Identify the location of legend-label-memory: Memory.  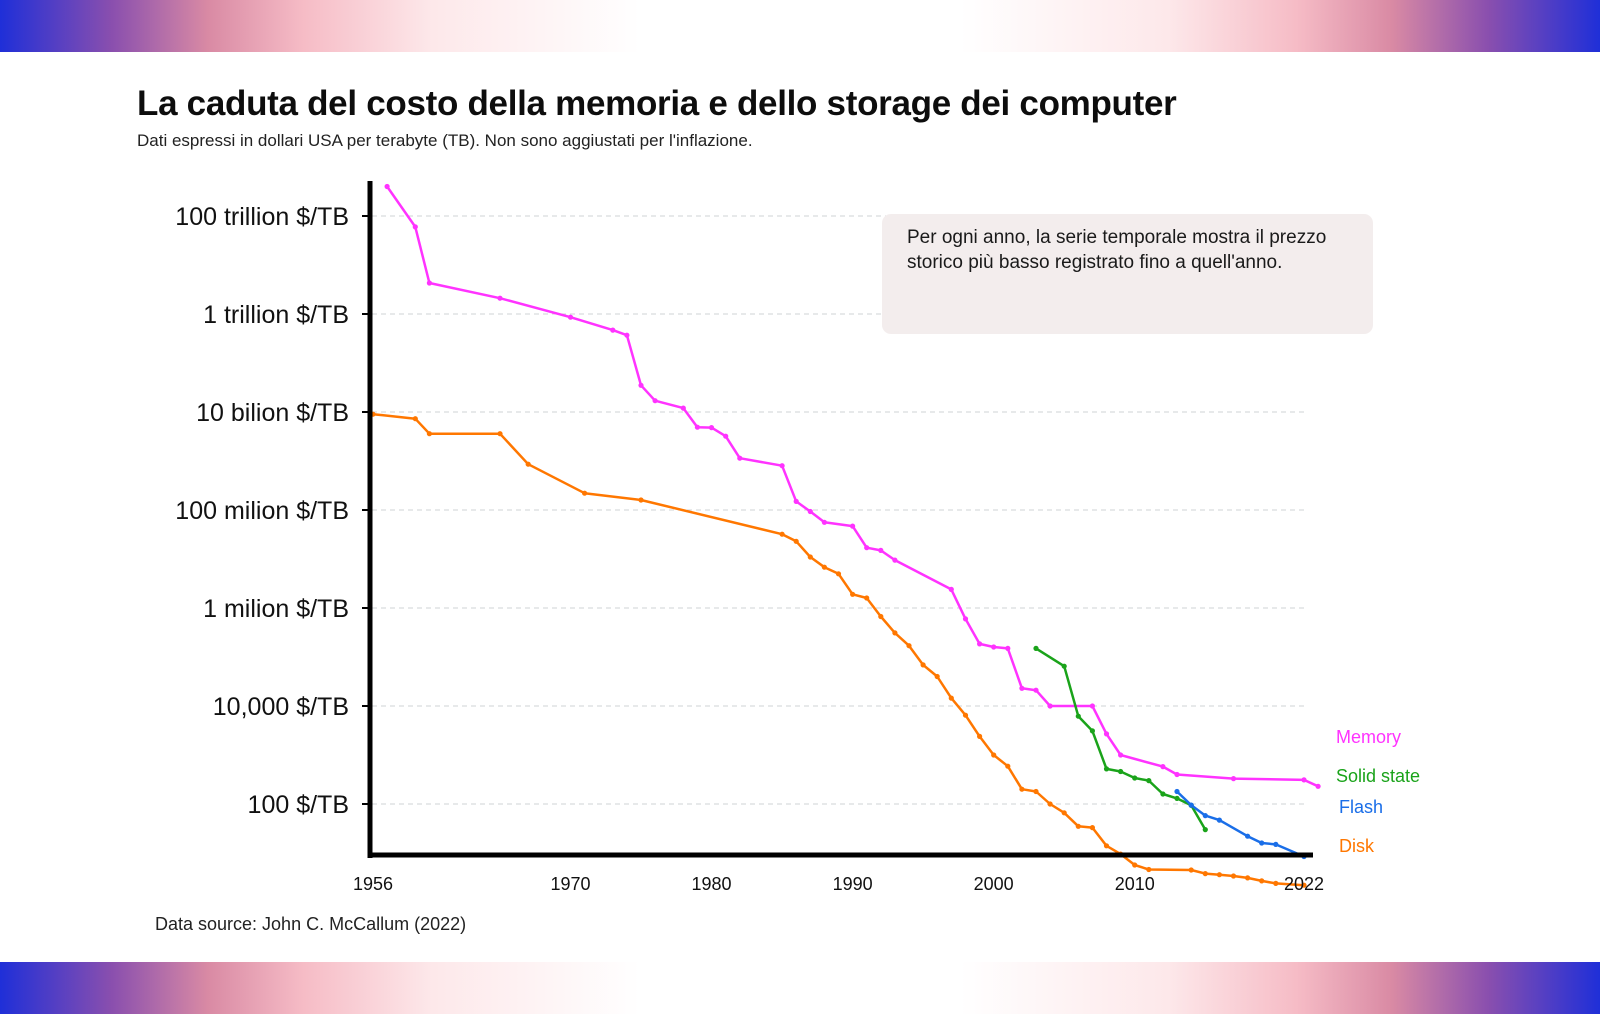
(1368, 737).